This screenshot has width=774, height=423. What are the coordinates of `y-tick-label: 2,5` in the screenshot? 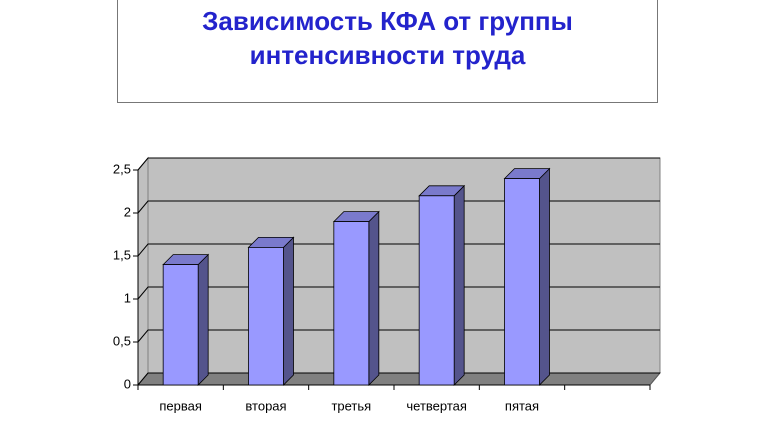 It's located at (122, 168).